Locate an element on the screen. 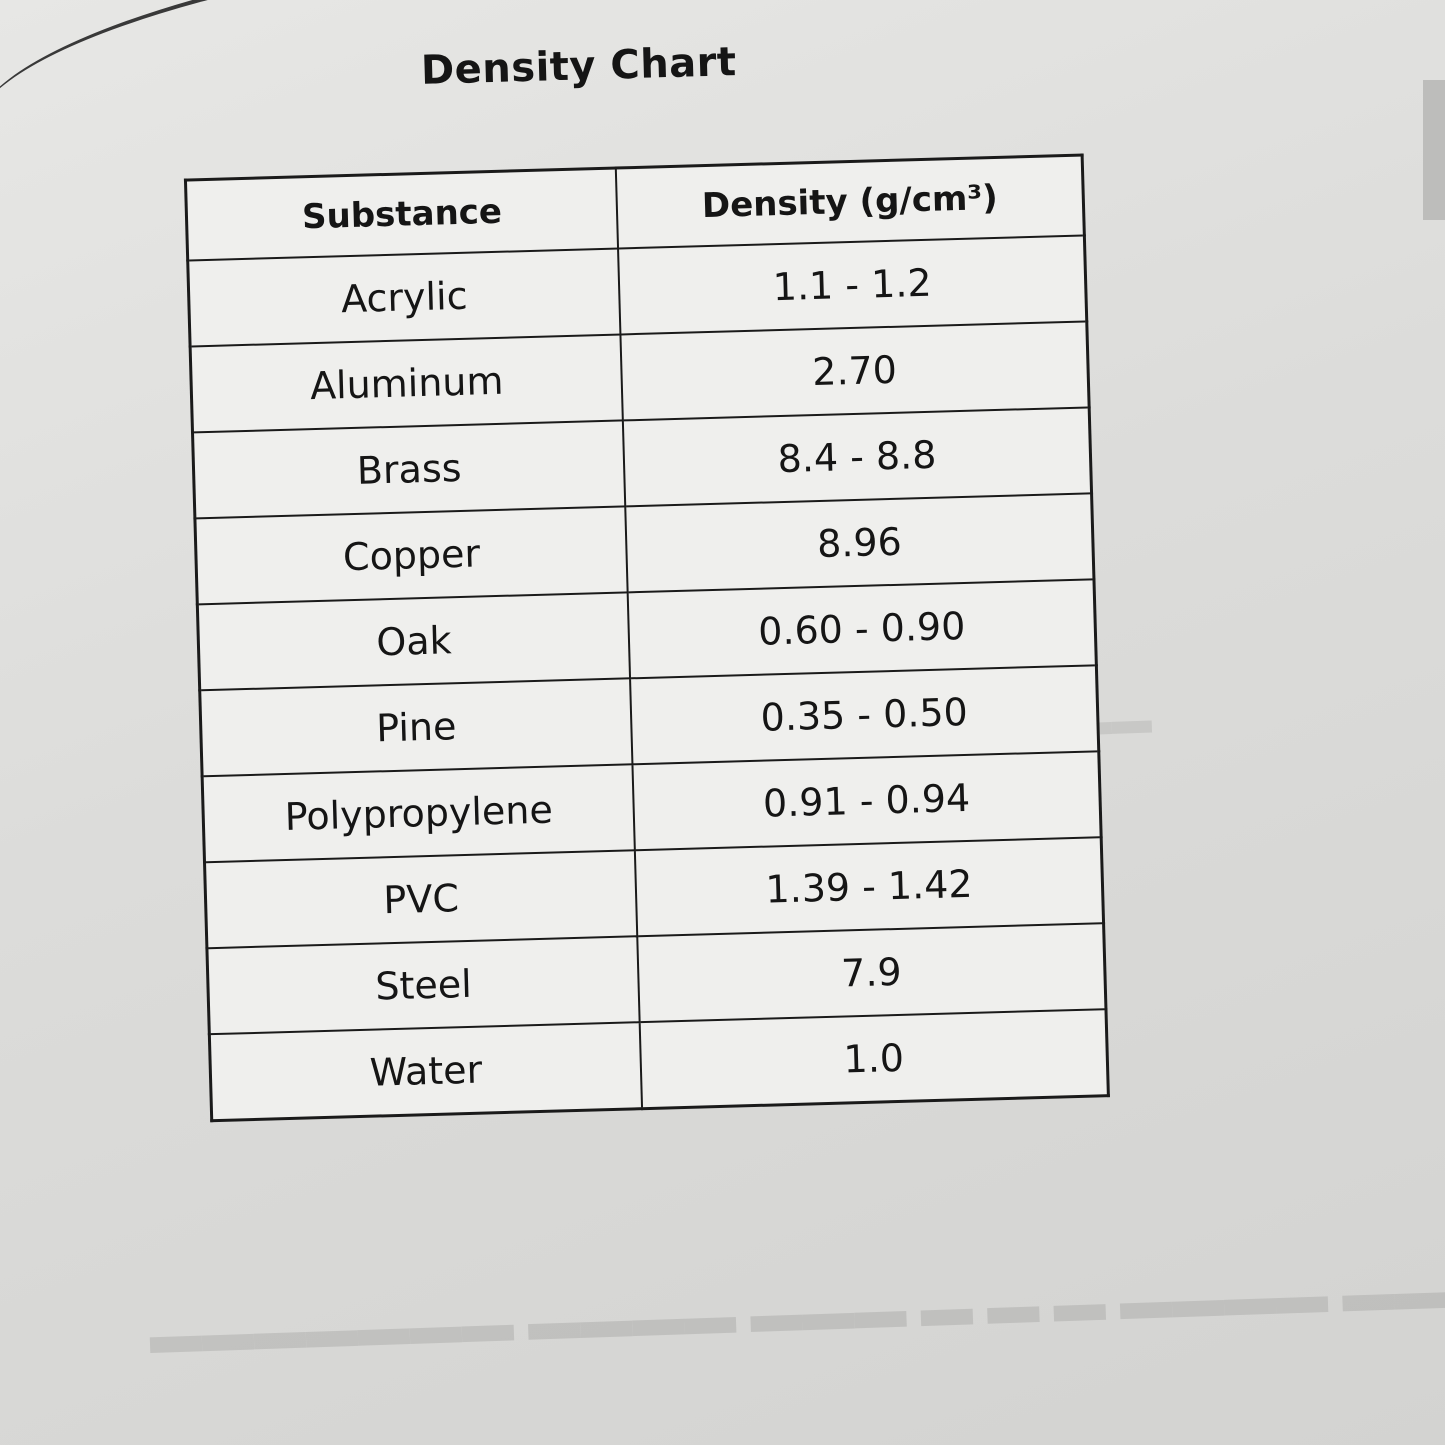 The image size is (1445, 1445). density-cell: 0.91 - 0.94 is located at coordinates (867, 801).